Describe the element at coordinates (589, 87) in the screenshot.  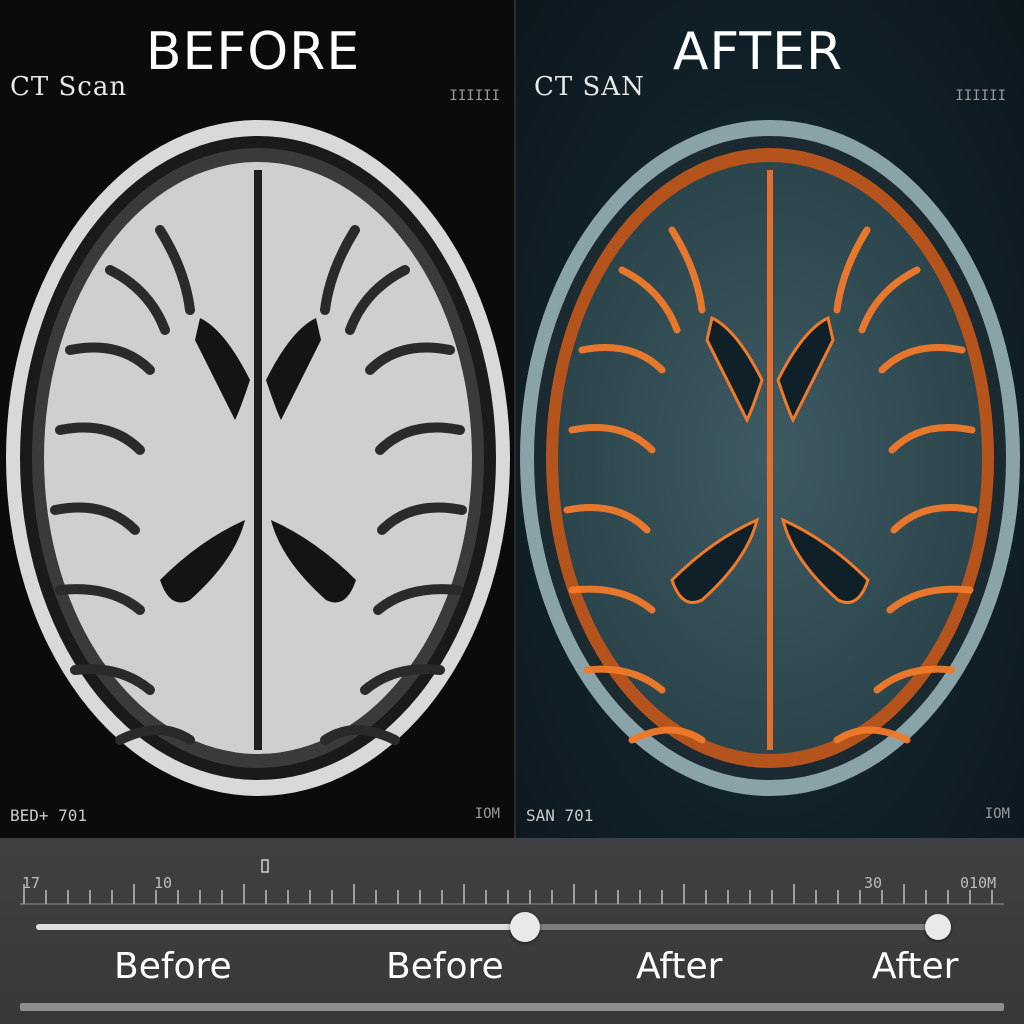
I see `after-scan-label: CT SAN` at that location.